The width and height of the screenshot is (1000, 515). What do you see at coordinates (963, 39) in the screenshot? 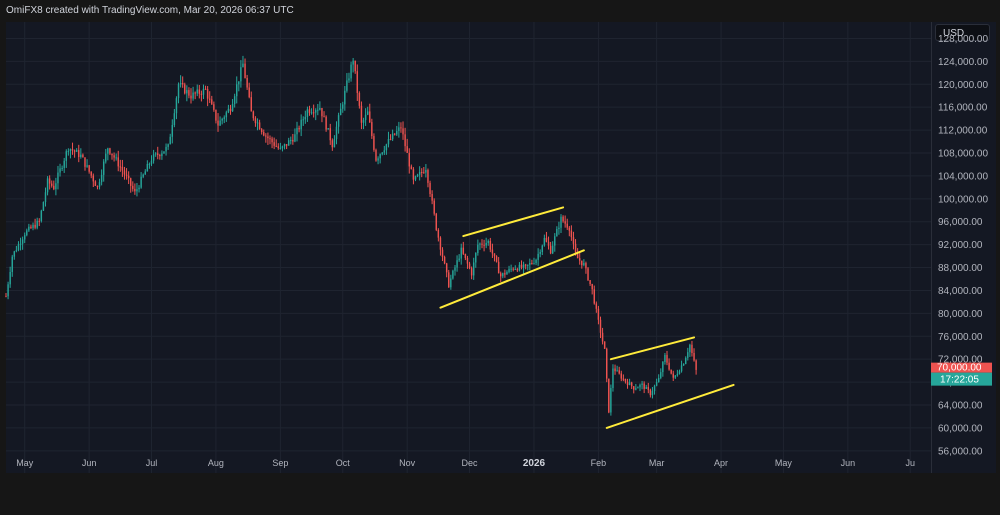
I see `y-tick-label: 128,000.00` at bounding box center [963, 39].